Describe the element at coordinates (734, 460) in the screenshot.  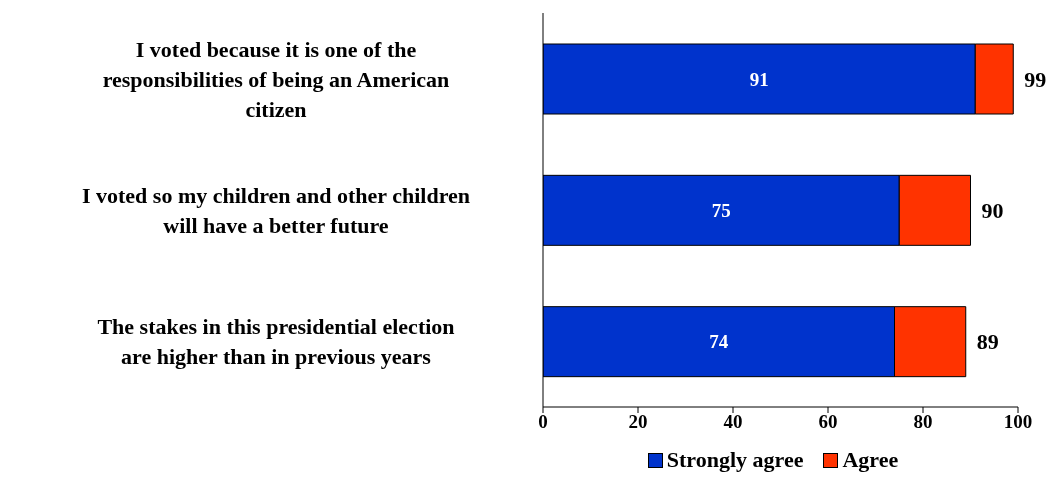
I see `legend-label: Strongly agree` at that location.